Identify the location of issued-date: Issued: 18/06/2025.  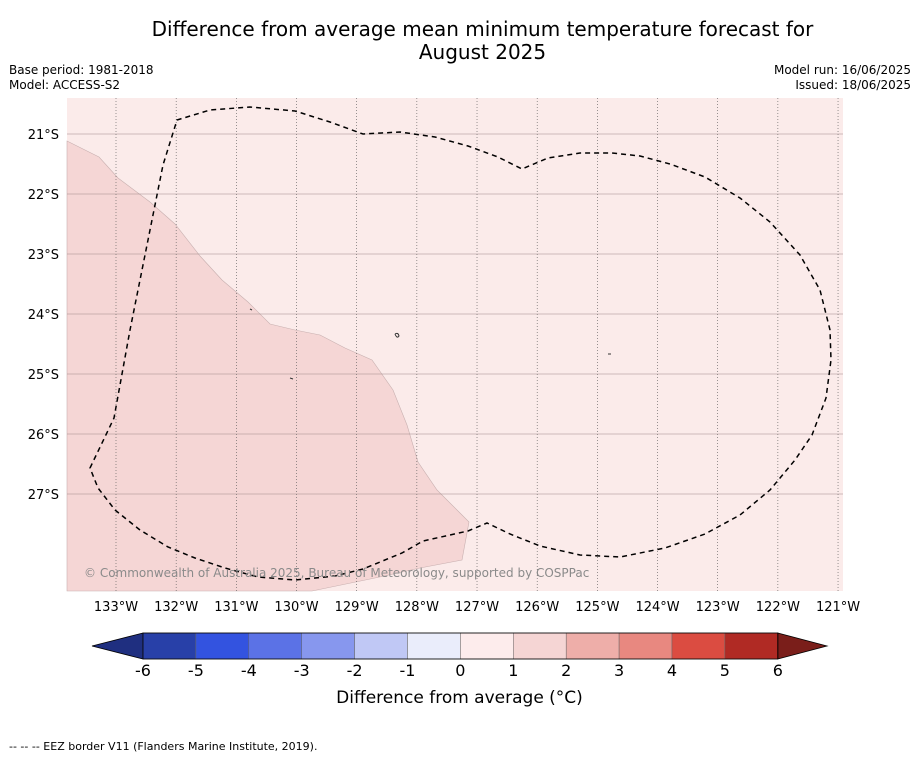
(853, 85).